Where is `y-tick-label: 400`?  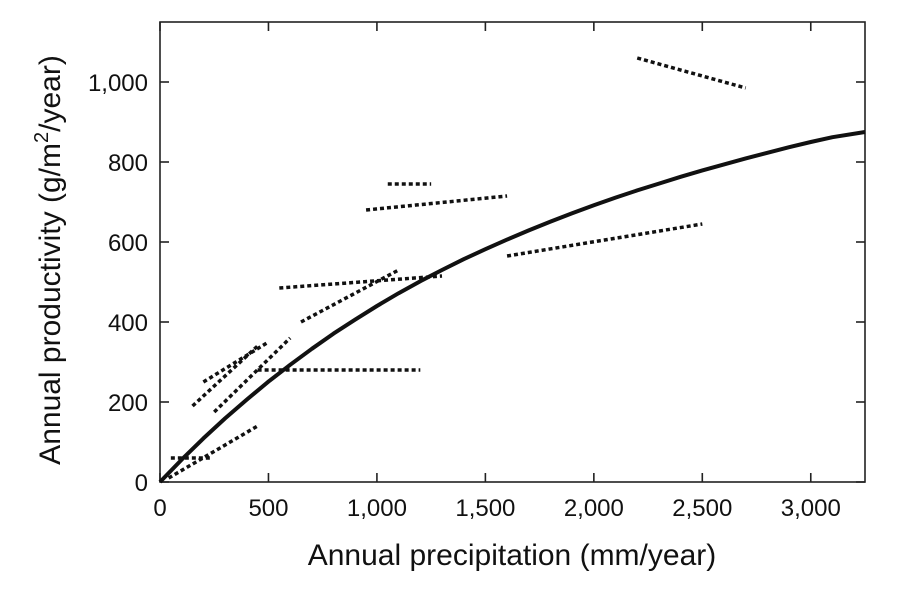
y-tick-label: 400 is located at coordinates (128, 323).